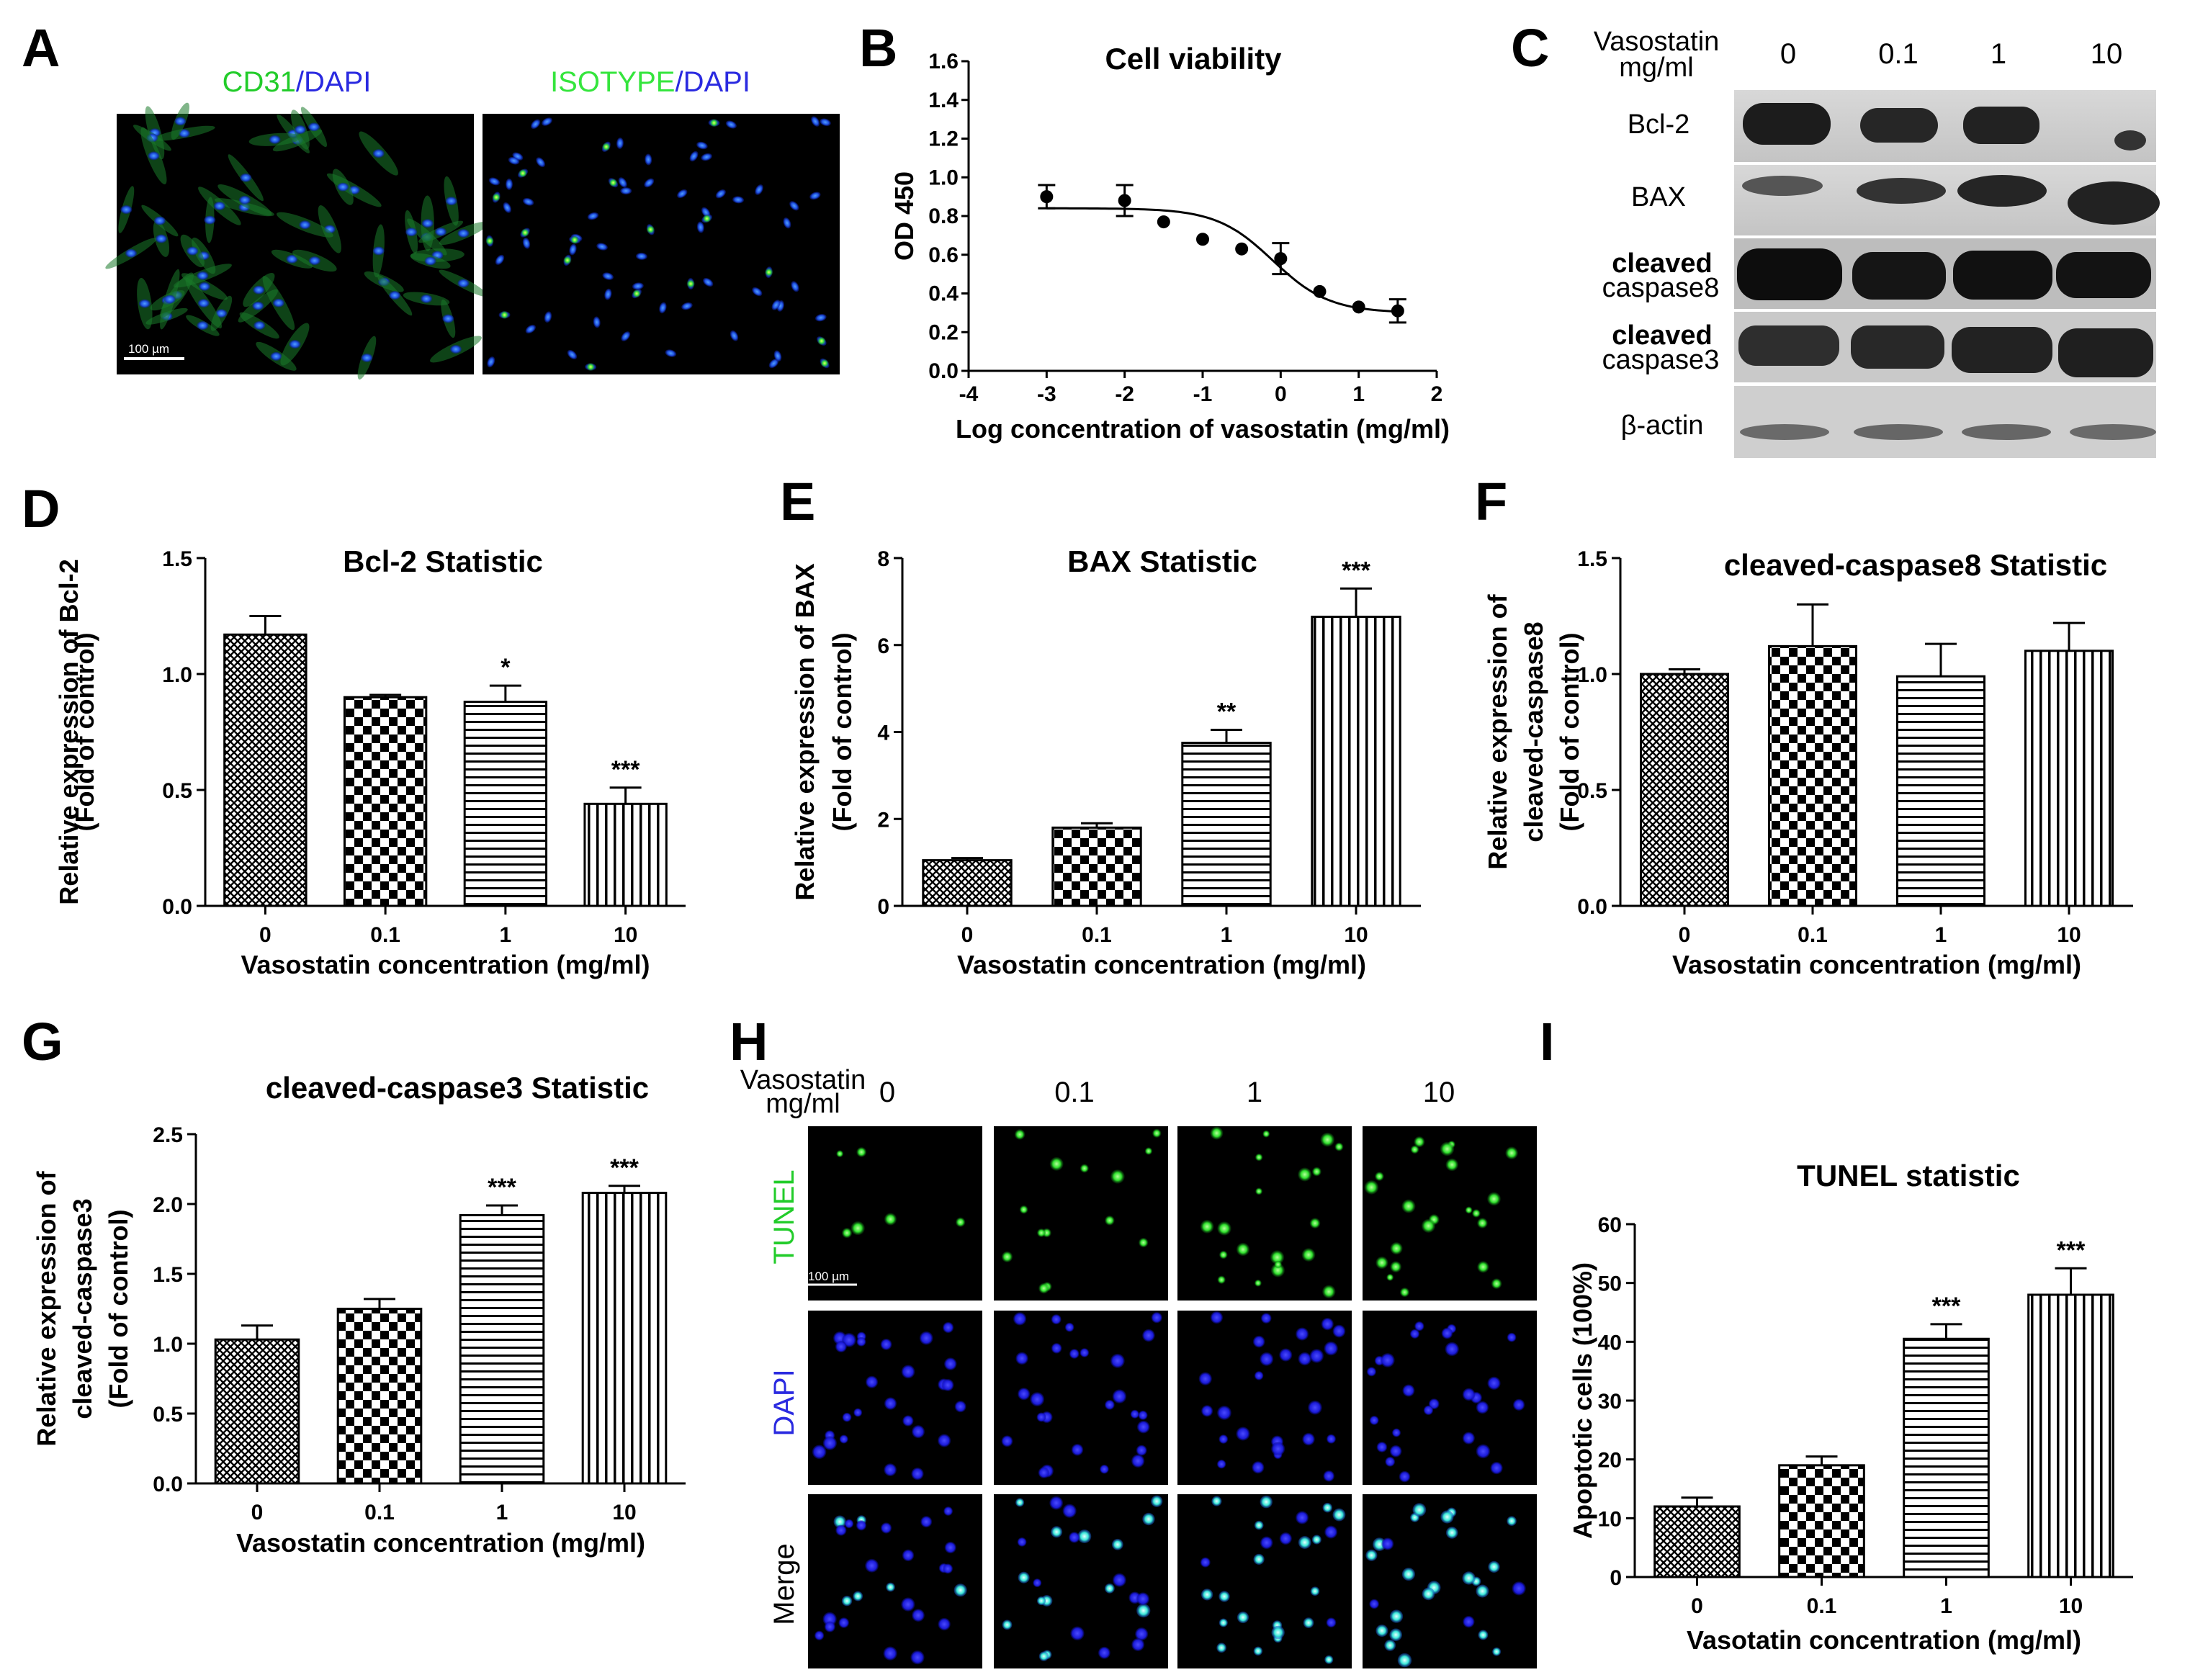 The width and height of the screenshot is (2190, 1680). What do you see at coordinates (177, 791) in the screenshot?
I see `y-tick-label: 0.5` at bounding box center [177, 791].